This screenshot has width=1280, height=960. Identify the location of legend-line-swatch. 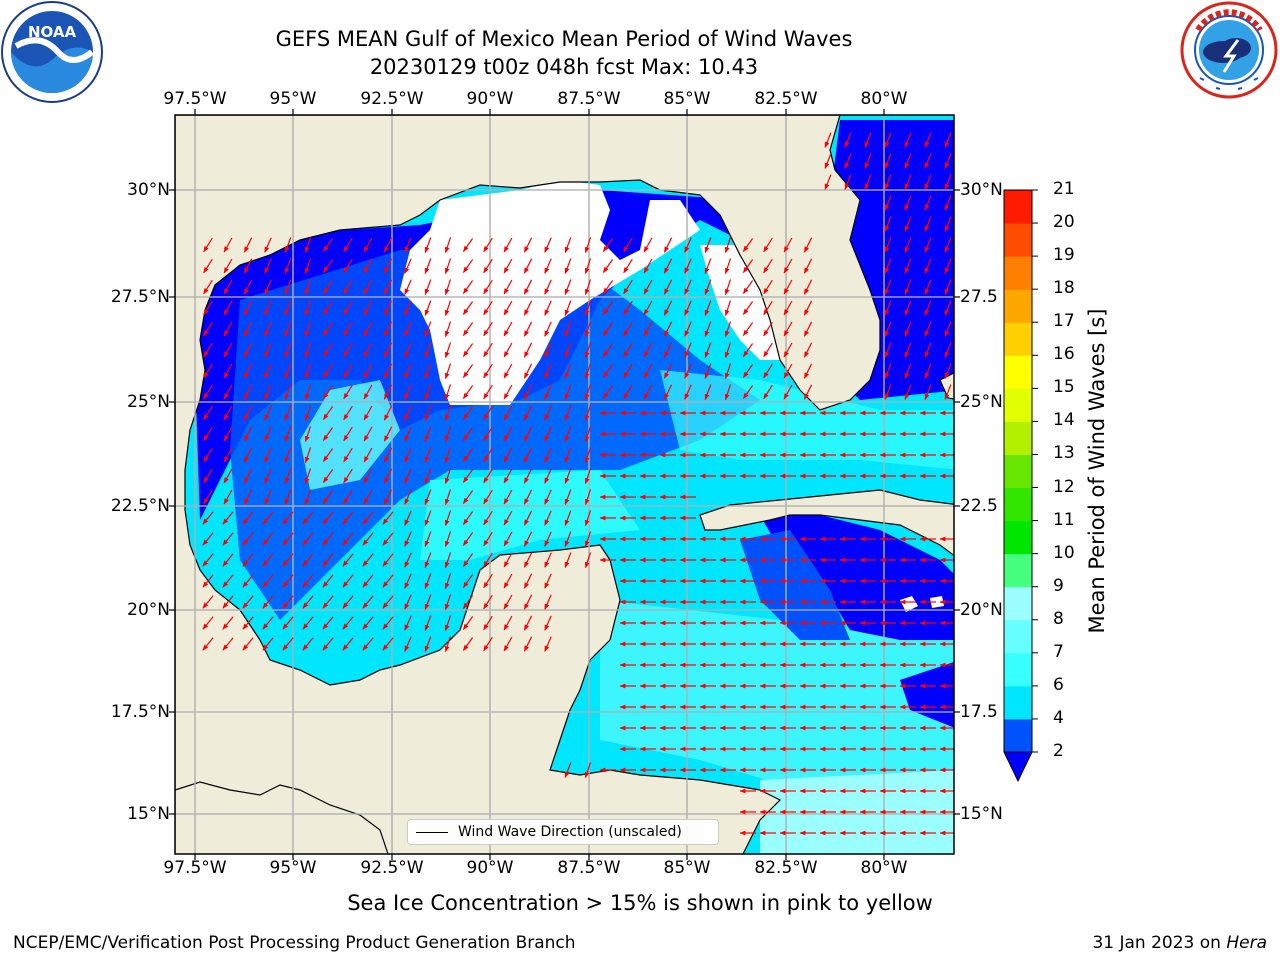
(432, 832).